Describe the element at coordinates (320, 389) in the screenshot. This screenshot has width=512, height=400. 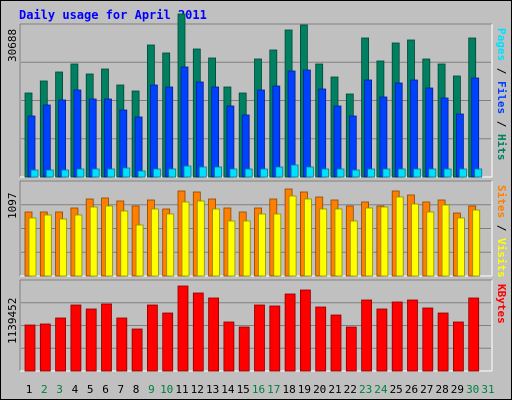
I see `day-label-20: 20` at that location.